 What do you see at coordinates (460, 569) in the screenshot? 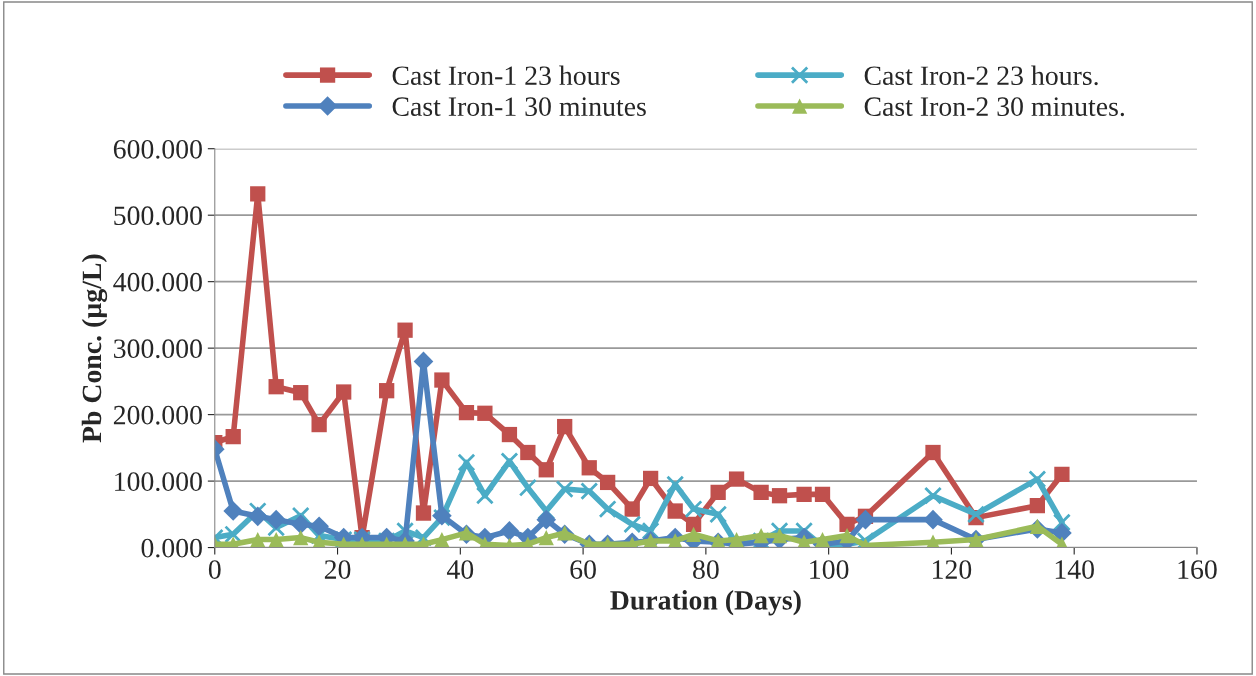
I see `x-tick-label: 40` at bounding box center [460, 569].